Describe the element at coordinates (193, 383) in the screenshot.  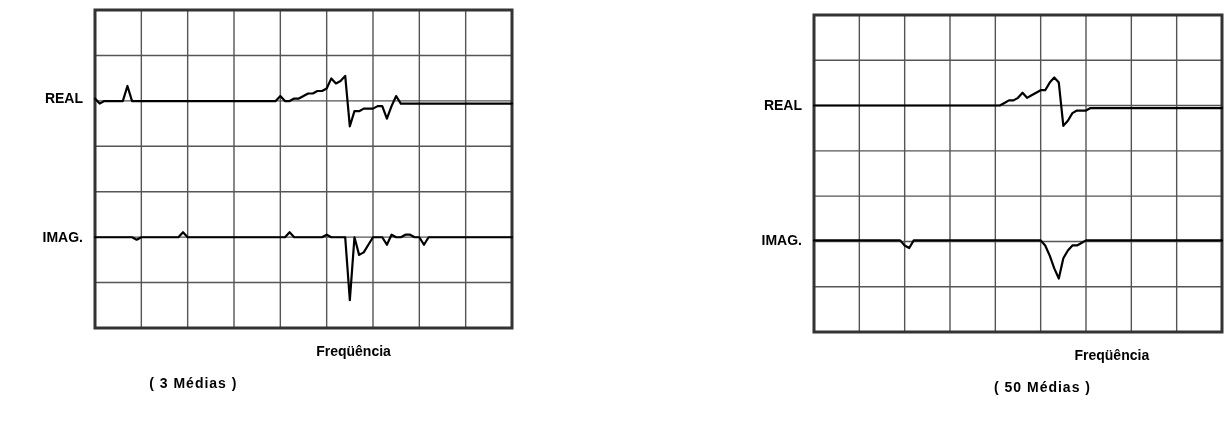
I see `text: ( 3 Médias )` at that location.